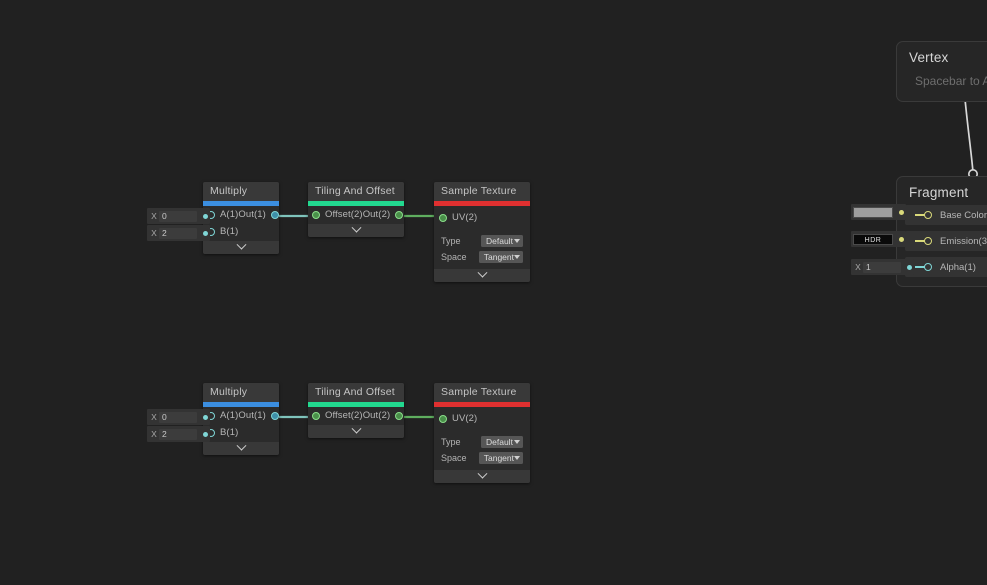 This screenshot has height=585, width=987. What do you see at coordinates (941, 71) in the screenshot?
I see `master-stack-vertex: Vertex Spacebar to Add` at bounding box center [941, 71].